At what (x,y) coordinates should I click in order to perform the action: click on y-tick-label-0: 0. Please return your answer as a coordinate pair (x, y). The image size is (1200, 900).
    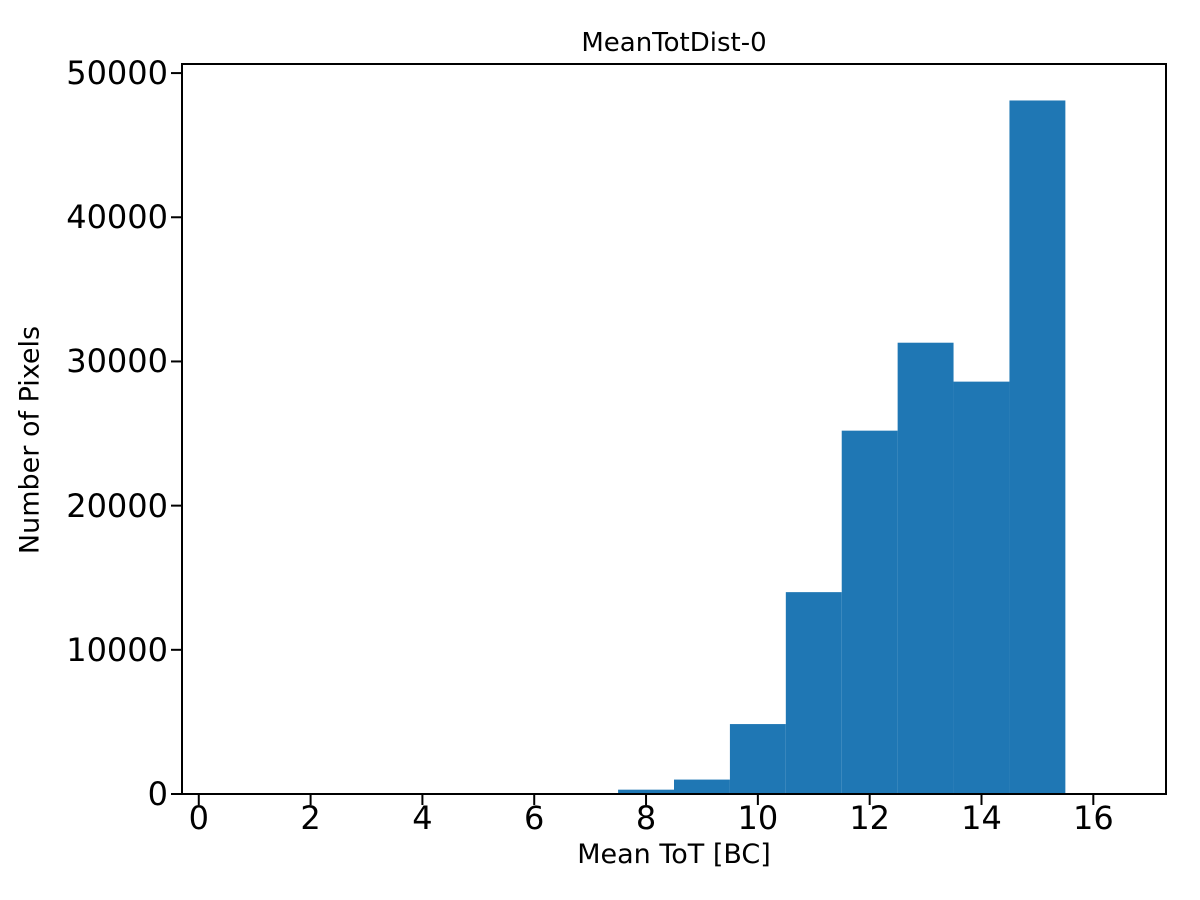
    Looking at the image, I should click on (157, 794).